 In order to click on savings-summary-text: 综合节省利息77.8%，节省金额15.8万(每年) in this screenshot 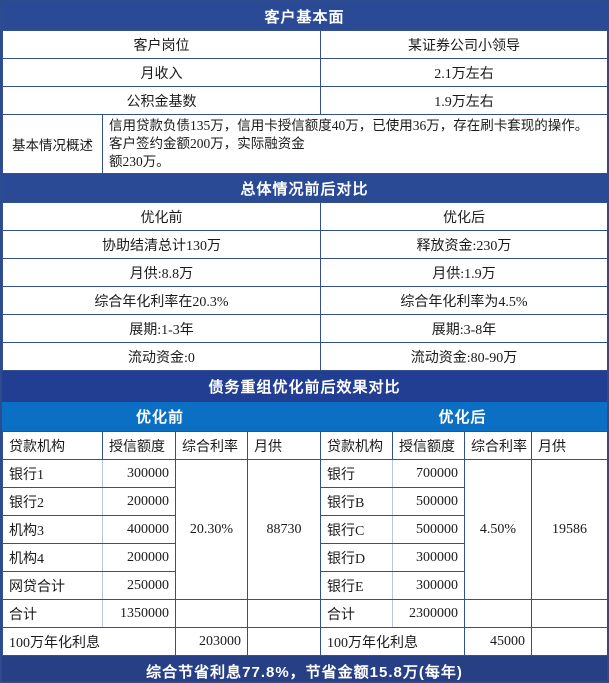, I will do `click(304, 672)`.